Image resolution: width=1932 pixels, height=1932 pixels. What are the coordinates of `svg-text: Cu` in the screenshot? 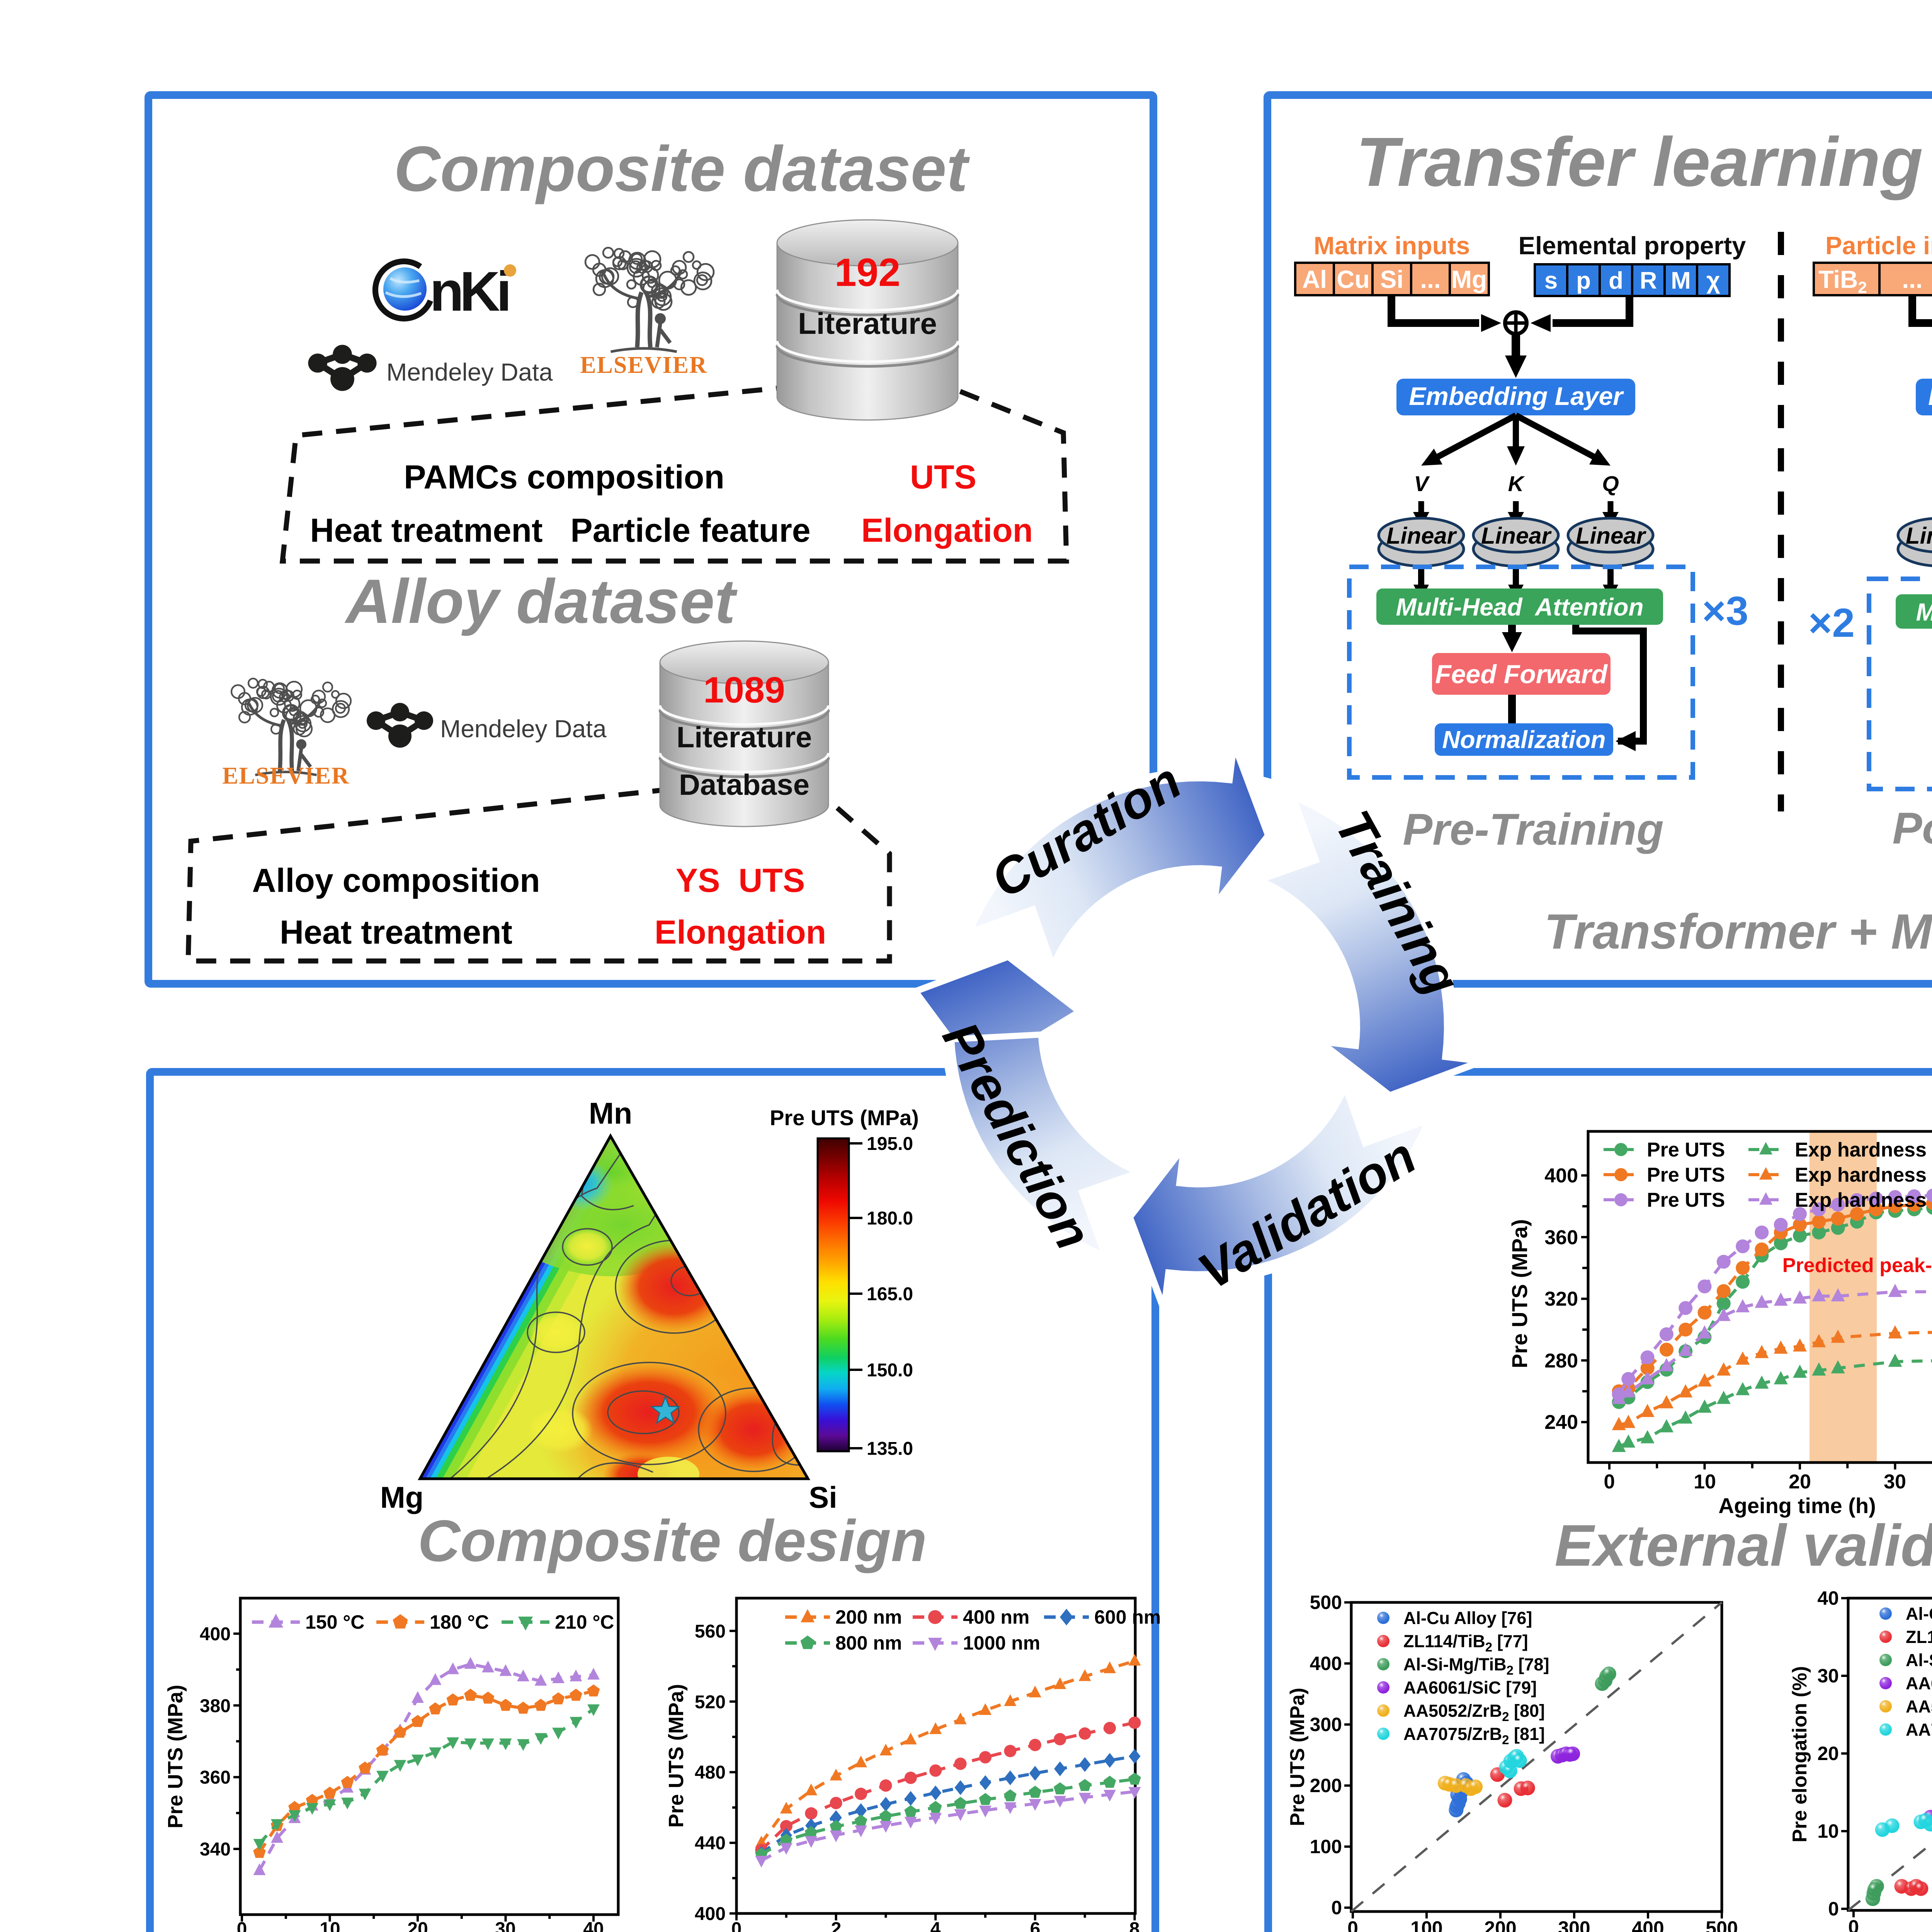 It's located at (1353, 279).